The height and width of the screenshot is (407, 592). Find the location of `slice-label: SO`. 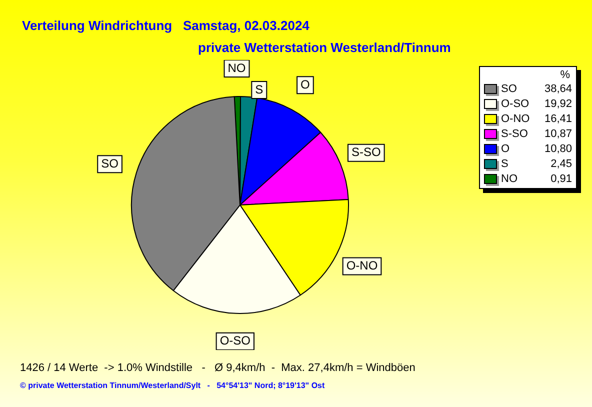

slice-label: SO is located at coordinates (109, 163).